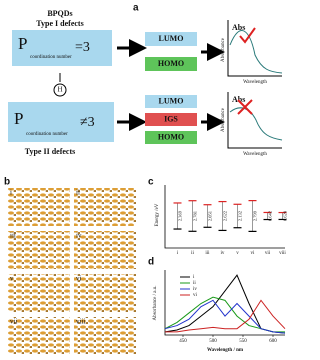 This screenshot has width=320, height=360. I want to click on abs: Abs, so click(238, 27).